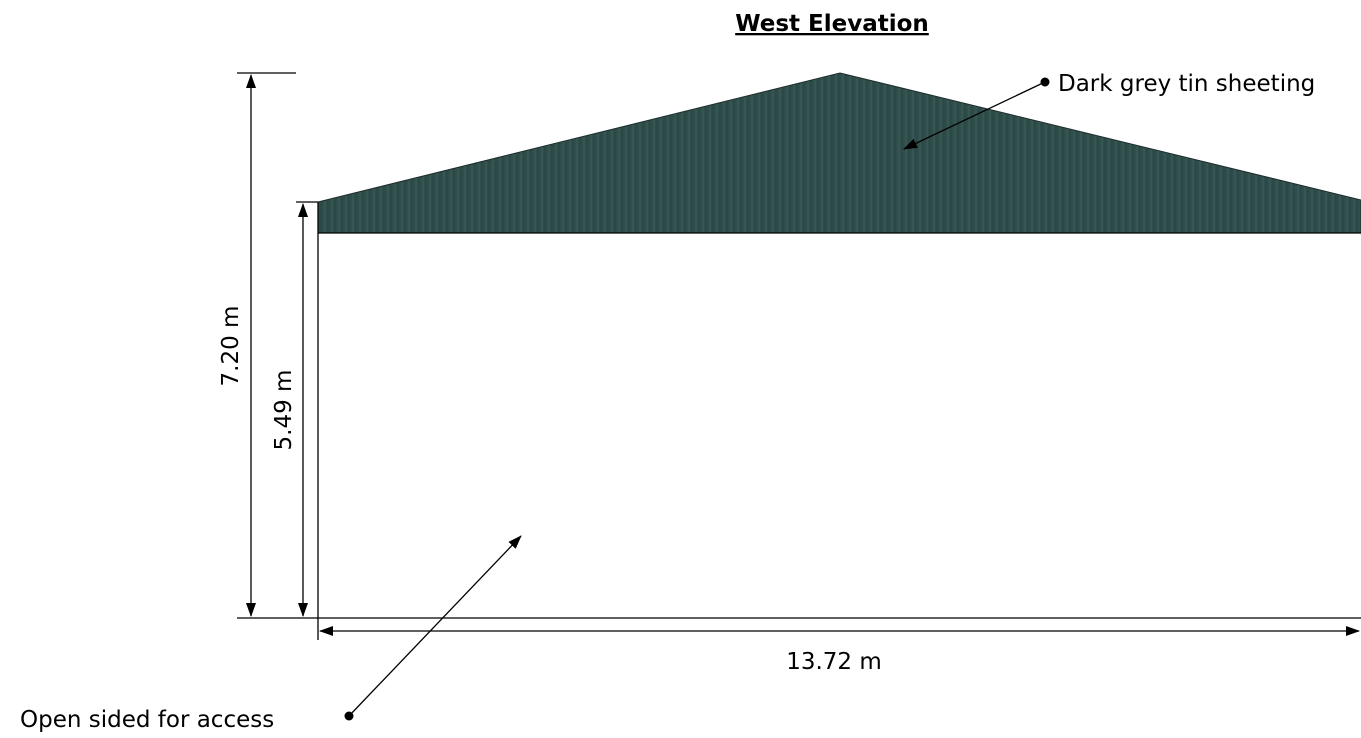  I want to click on width-label: 13.72 m, so click(834, 662).